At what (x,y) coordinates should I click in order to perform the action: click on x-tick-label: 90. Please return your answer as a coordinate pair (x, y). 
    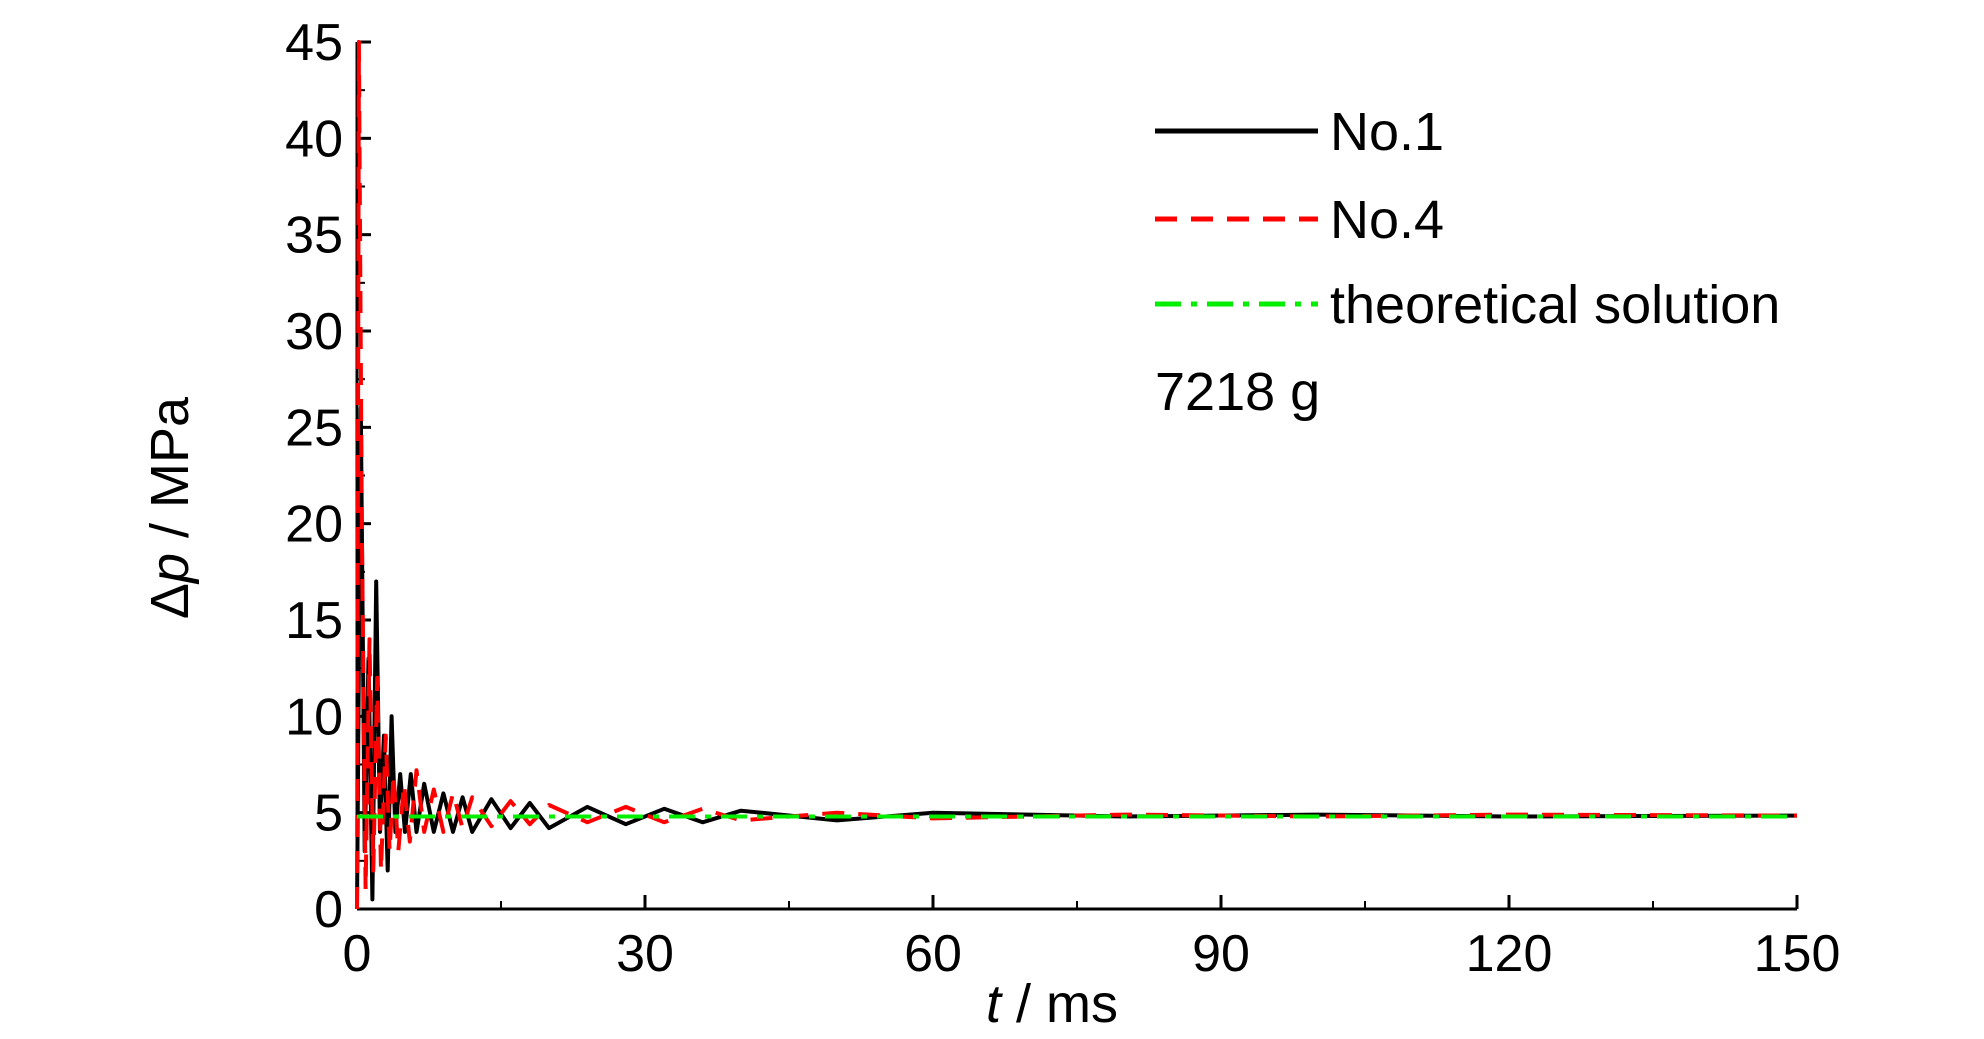
    Looking at the image, I should click on (1221, 954).